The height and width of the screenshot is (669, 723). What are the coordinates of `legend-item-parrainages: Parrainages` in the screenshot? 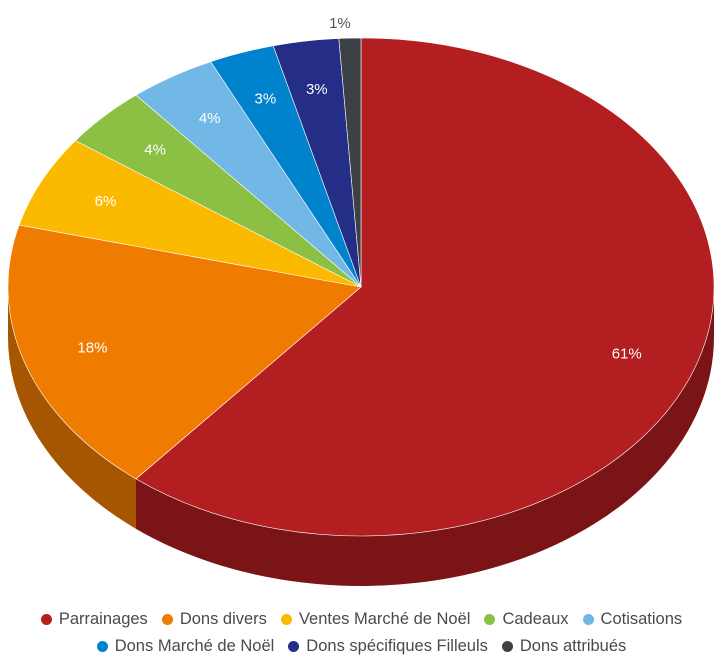 It's located at (94, 619).